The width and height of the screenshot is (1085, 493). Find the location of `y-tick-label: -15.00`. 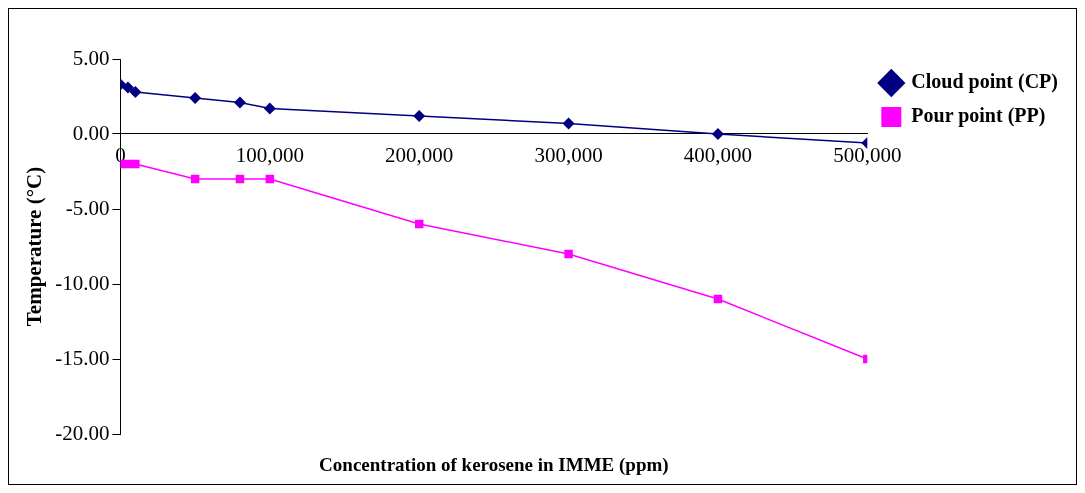

y-tick-label: -15.00 is located at coordinates (82, 357).